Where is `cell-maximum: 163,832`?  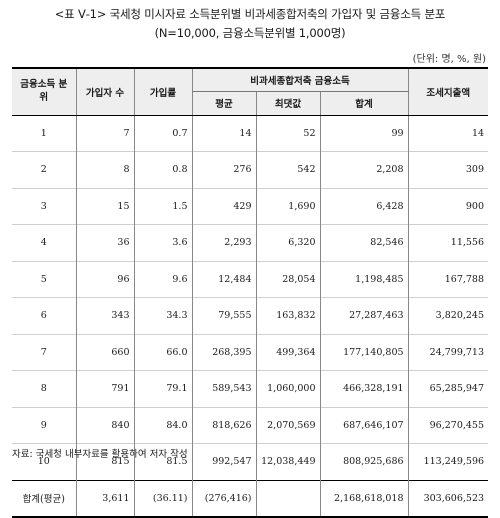
cell-maximum: 163,832 is located at coordinates (287, 315).